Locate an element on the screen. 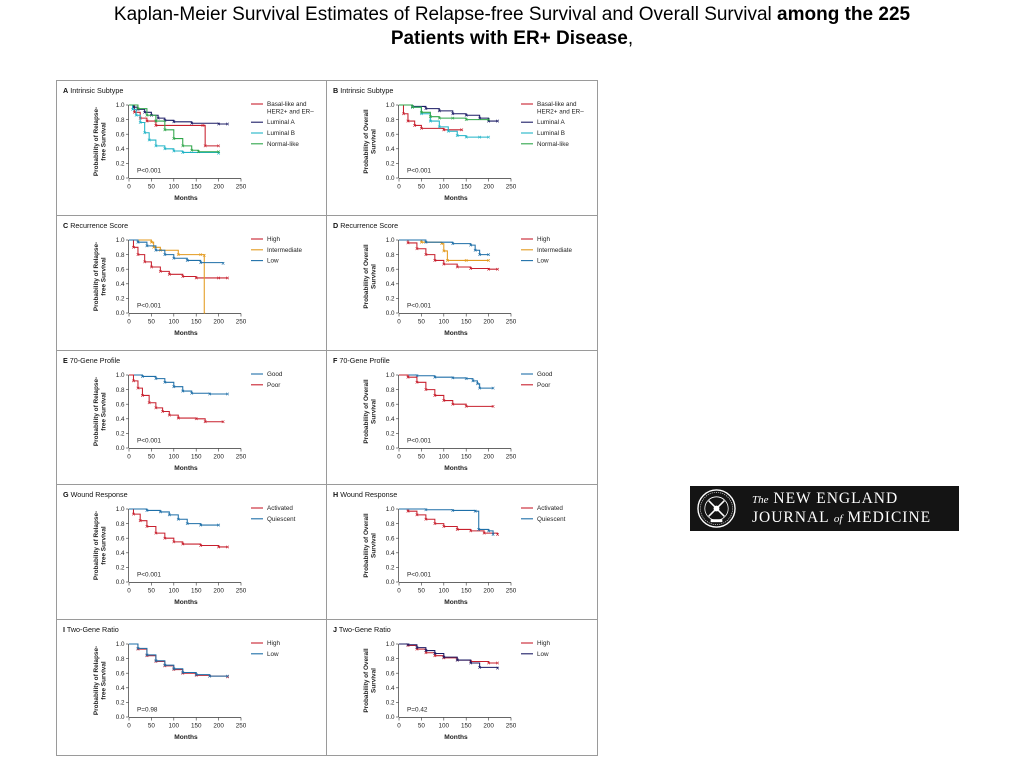 This screenshot has width=1024, height=768. legend-label: Poor is located at coordinates (543, 384).